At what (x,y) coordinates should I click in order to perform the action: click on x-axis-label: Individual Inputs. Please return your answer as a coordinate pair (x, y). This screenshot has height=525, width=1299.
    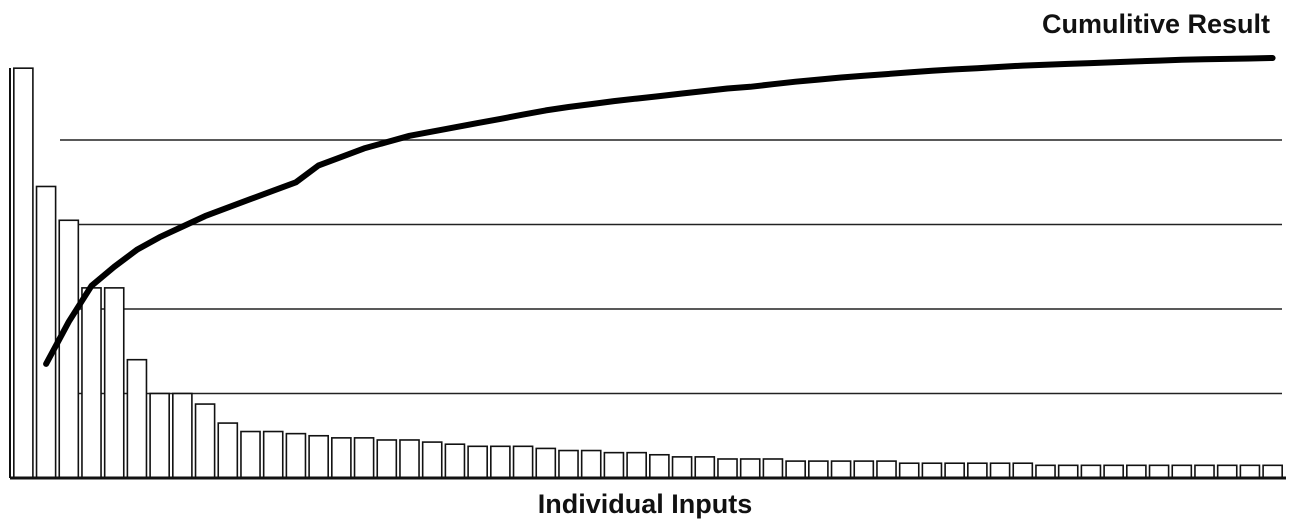
    Looking at the image, I should click on (645, 504).